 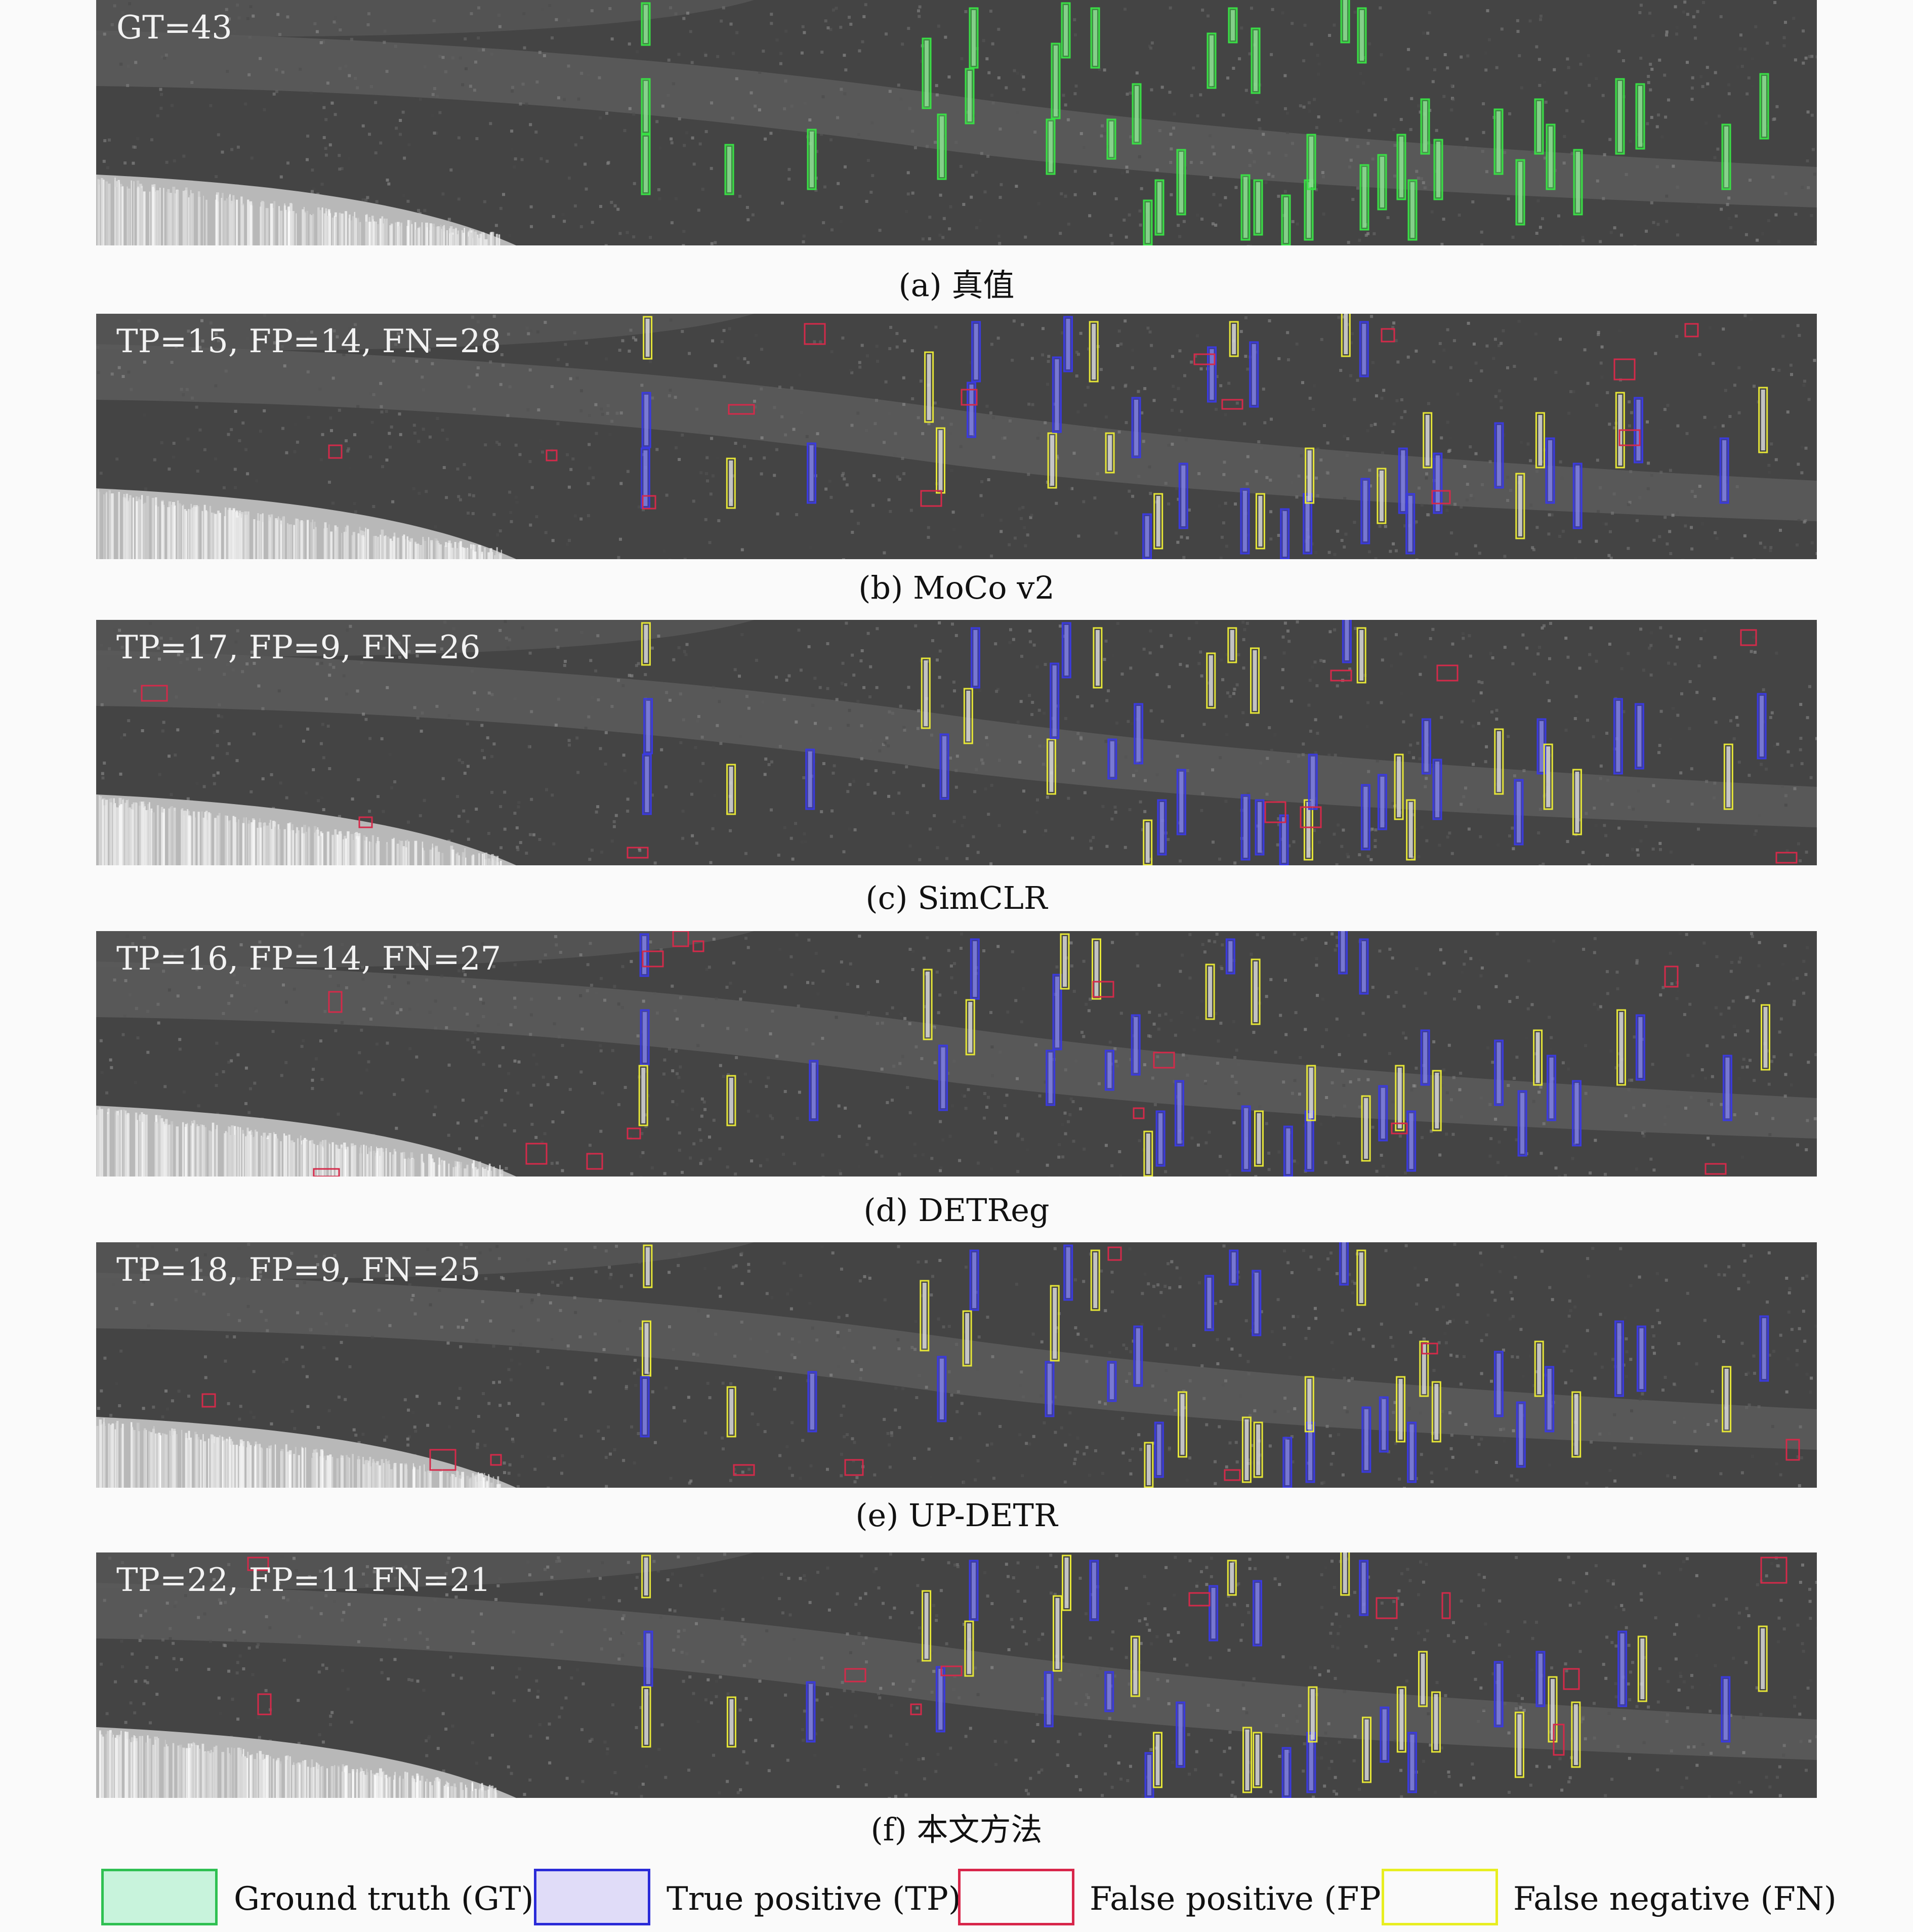 I want to click on panel-stat-label: TP=22, FP=11 FN=21, so click(x=303, y=1580).